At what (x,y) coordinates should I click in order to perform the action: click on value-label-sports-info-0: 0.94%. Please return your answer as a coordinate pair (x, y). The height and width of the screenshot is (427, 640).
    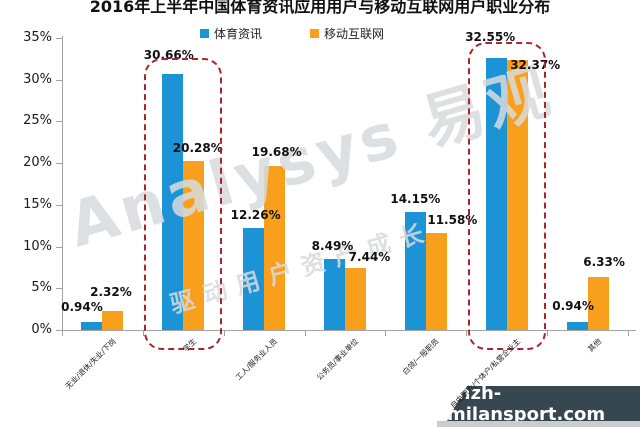
    Looking at the image, I should click on (82, 307).